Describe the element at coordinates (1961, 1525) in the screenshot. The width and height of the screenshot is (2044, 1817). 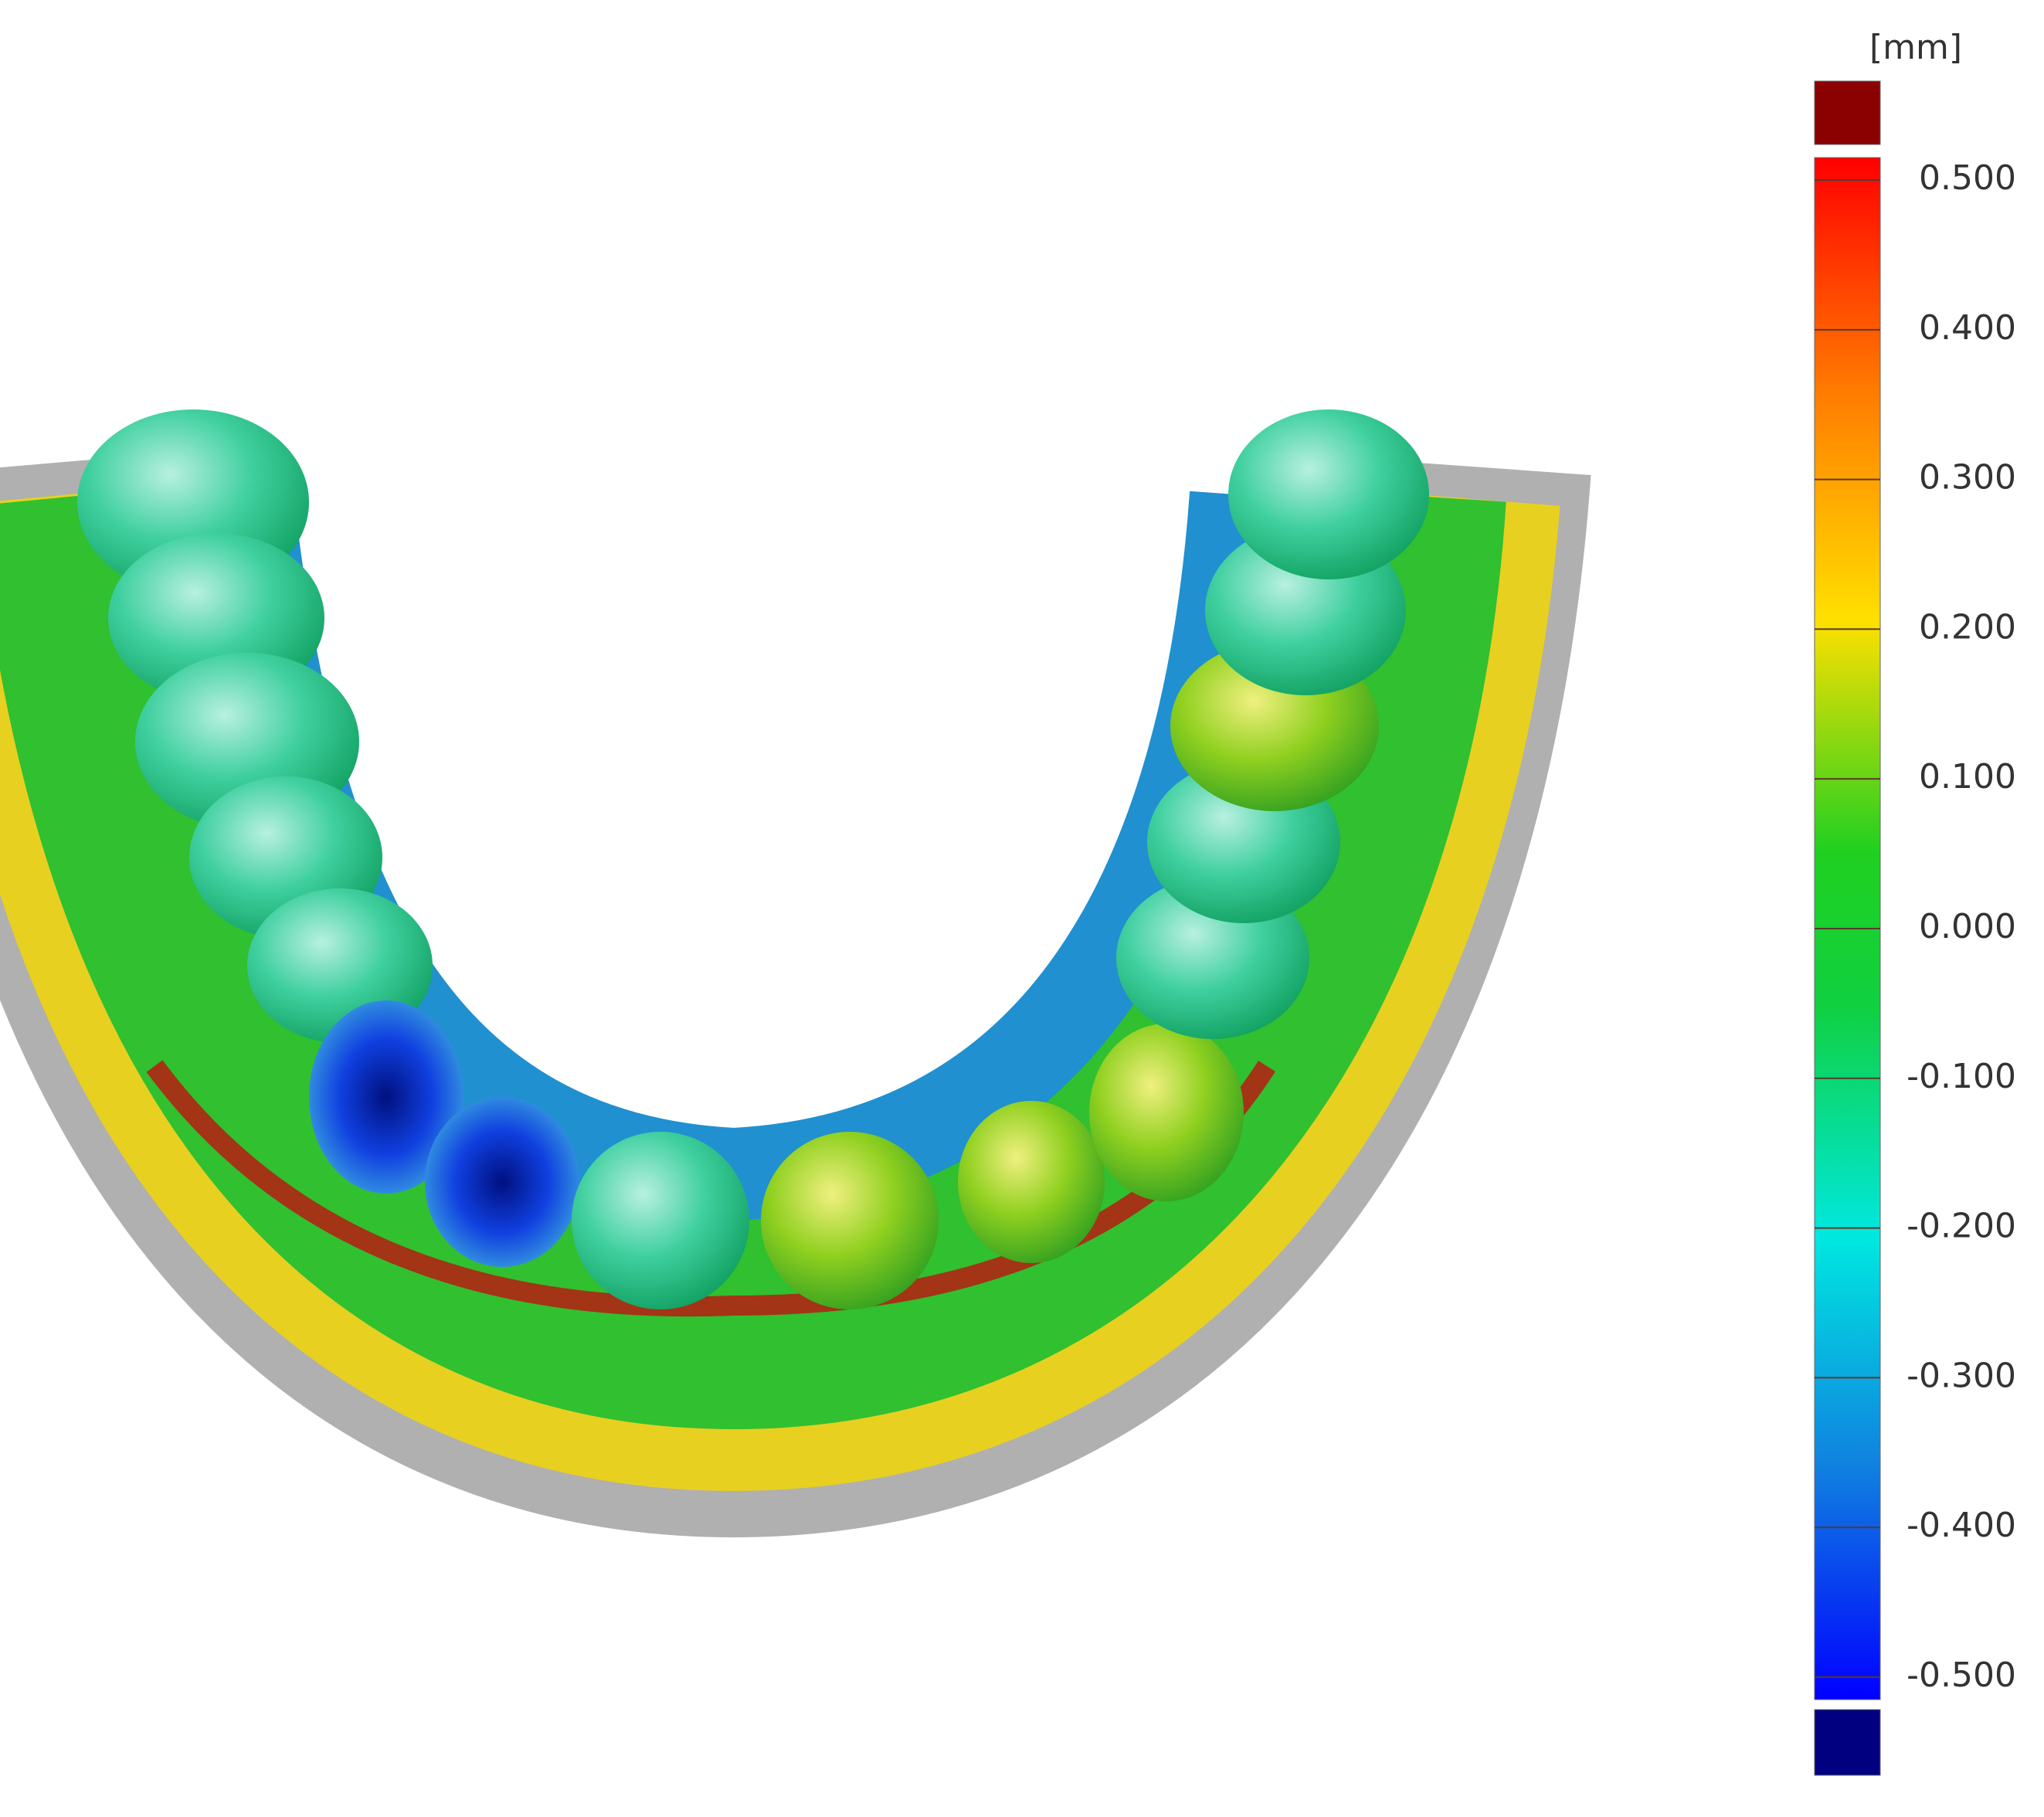
I see `tick-label: -0.400` at that location.